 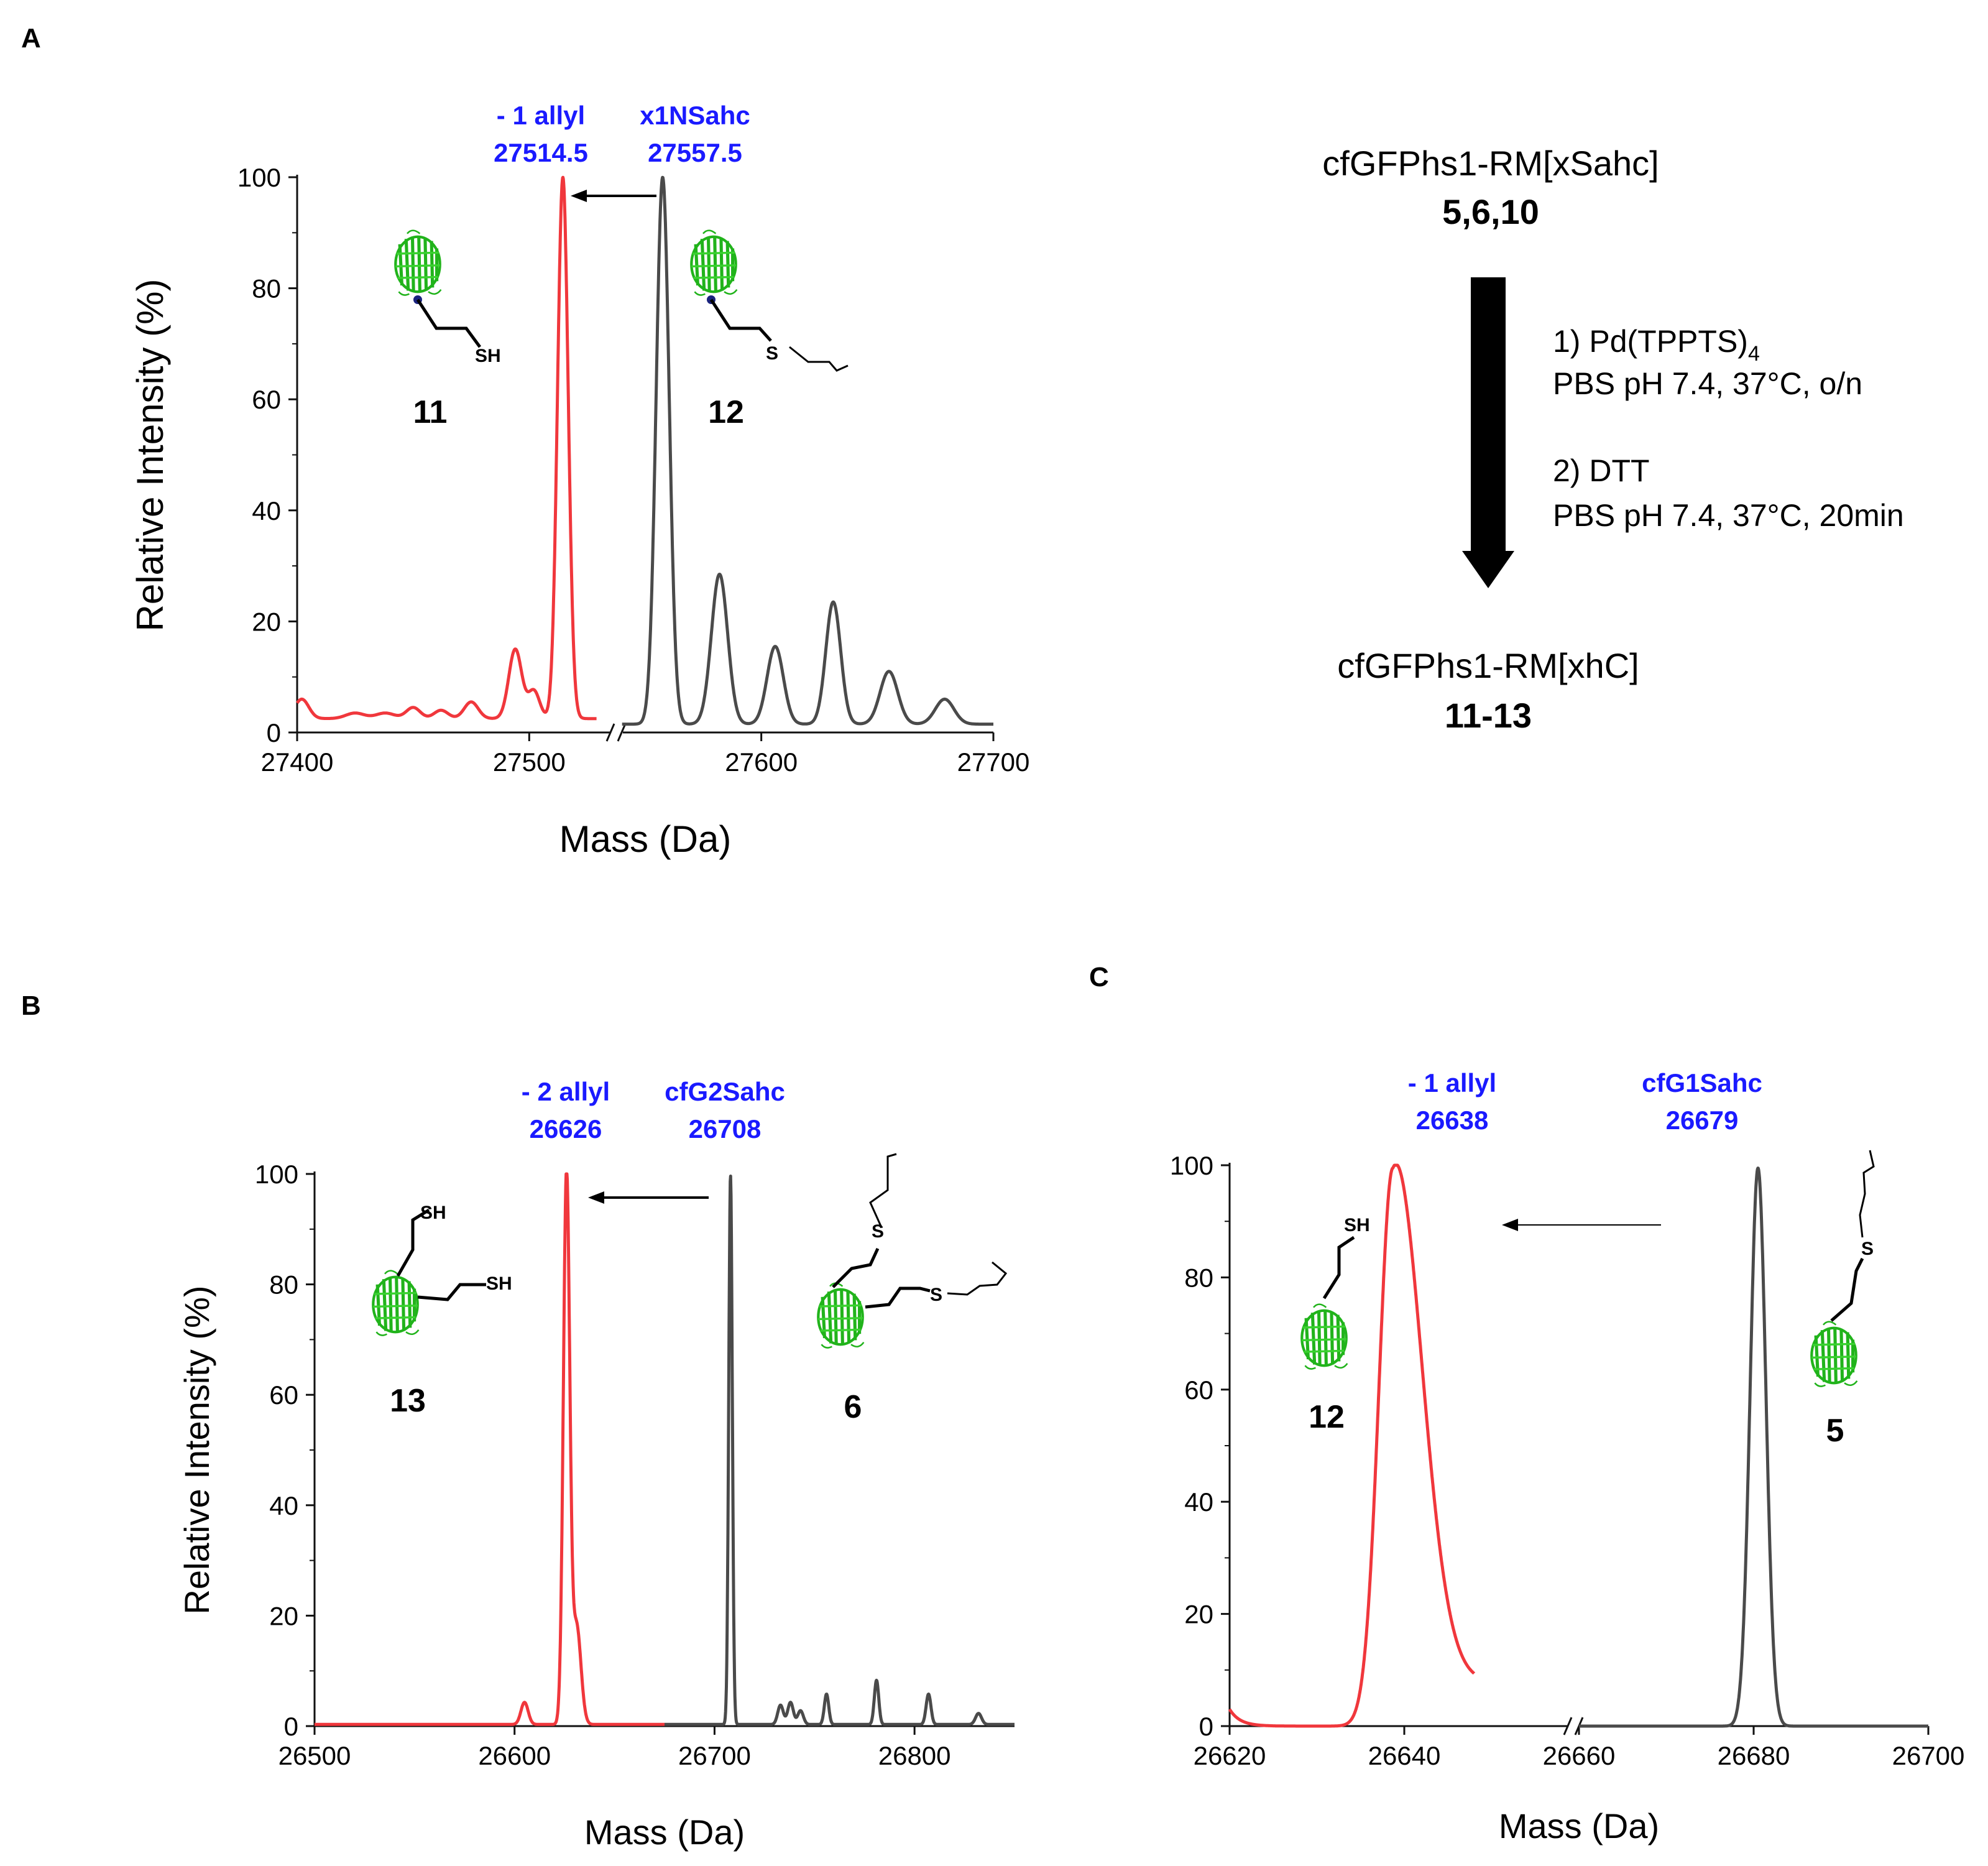 I want to click on start-material-name: cfGFPhs1-RM[xSahc], so click(x=1490, y=164).